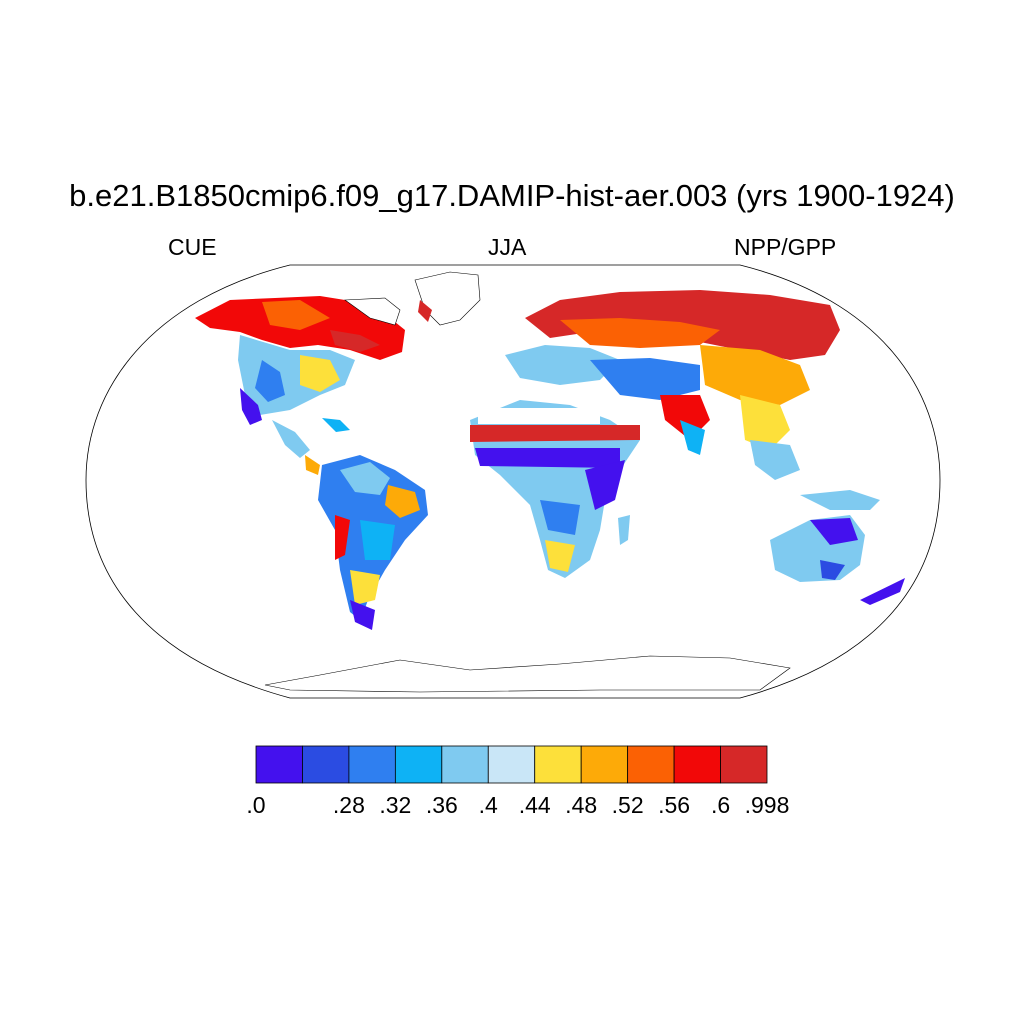 The height and width of the screenshot is (1024, 1024). What do you see at coordinates (767, 805) in the screenshot?
I see `colorbar-tick-label: .998` at bounding box center [767, 805].